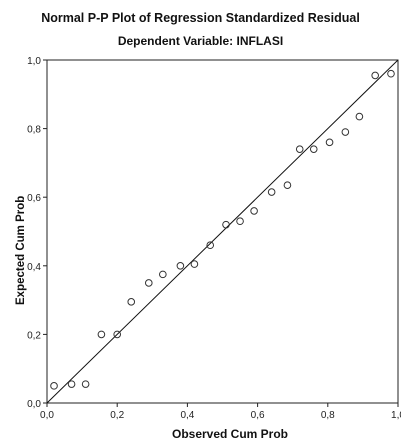  I want to click on y-tick-label: 1,0, so click(34, 61).